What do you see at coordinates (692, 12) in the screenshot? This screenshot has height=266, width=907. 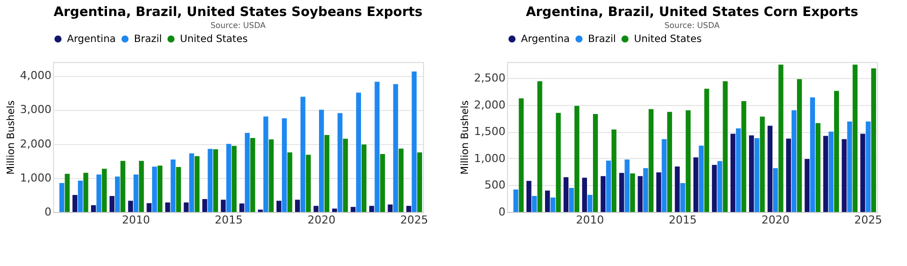 I see `chart-title: Argentina, Brazil, United States Corn Exports` at bounding box center [692, 12].